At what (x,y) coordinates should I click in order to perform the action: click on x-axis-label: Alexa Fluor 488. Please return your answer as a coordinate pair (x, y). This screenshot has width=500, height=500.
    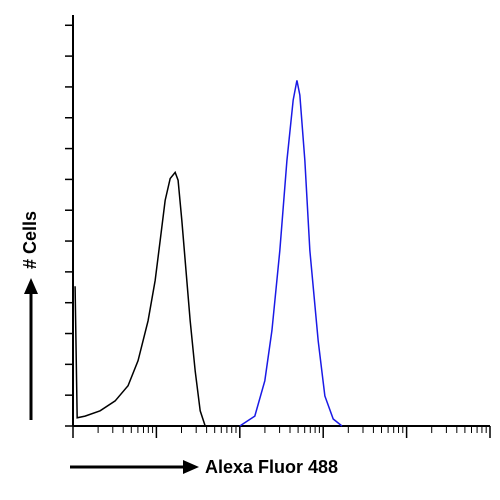
    Looking at the image, I should click on (271, 467).